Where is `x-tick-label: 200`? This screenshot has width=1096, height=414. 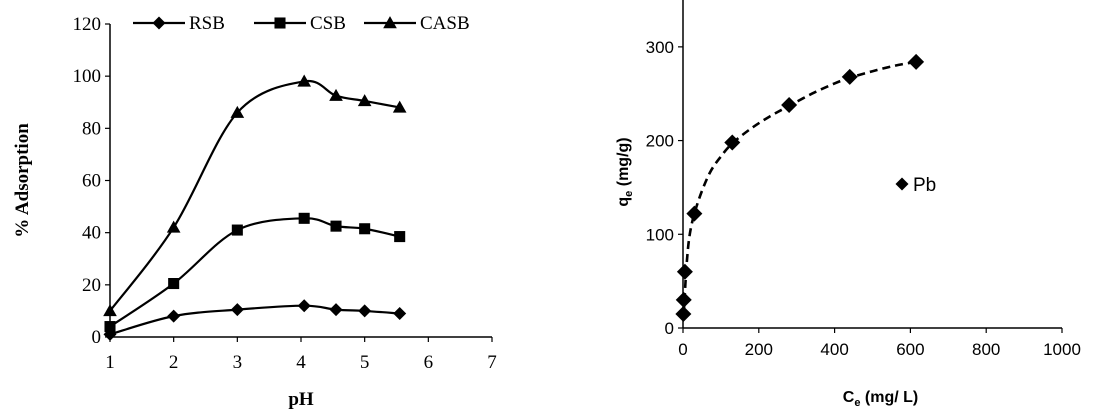
x-tick-label: 200 is located at coordinates (759, 349).